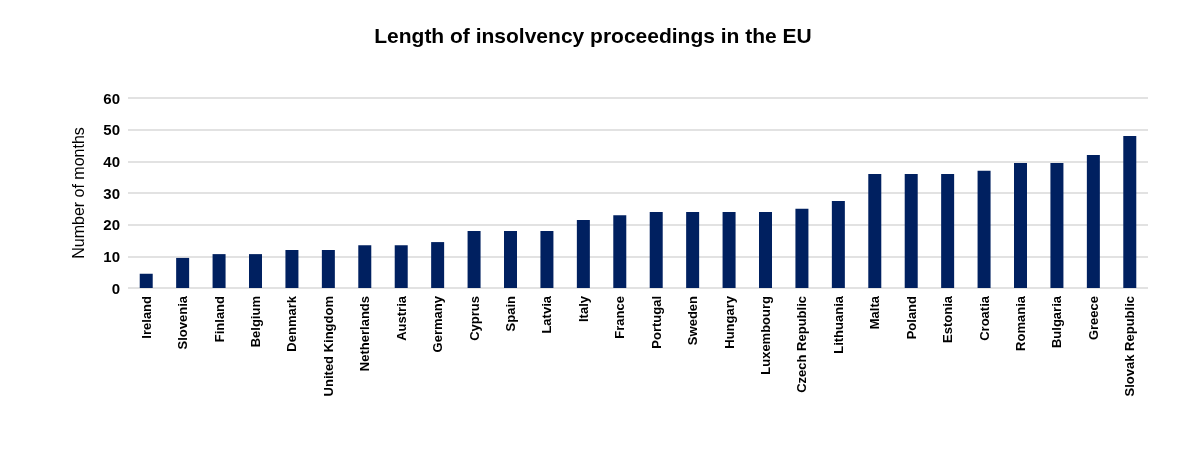 The image size is (1189, 468). Describe the element at coordinates (111, 98) in the screenshot. I see `y-tick-label: 60` at that location.